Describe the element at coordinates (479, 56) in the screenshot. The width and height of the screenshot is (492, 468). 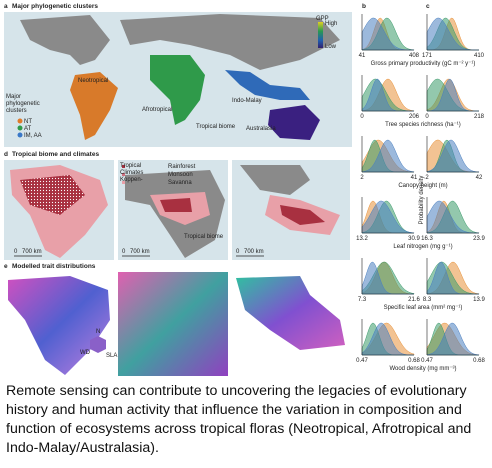
I see `x-tick-label: 410` at that location.